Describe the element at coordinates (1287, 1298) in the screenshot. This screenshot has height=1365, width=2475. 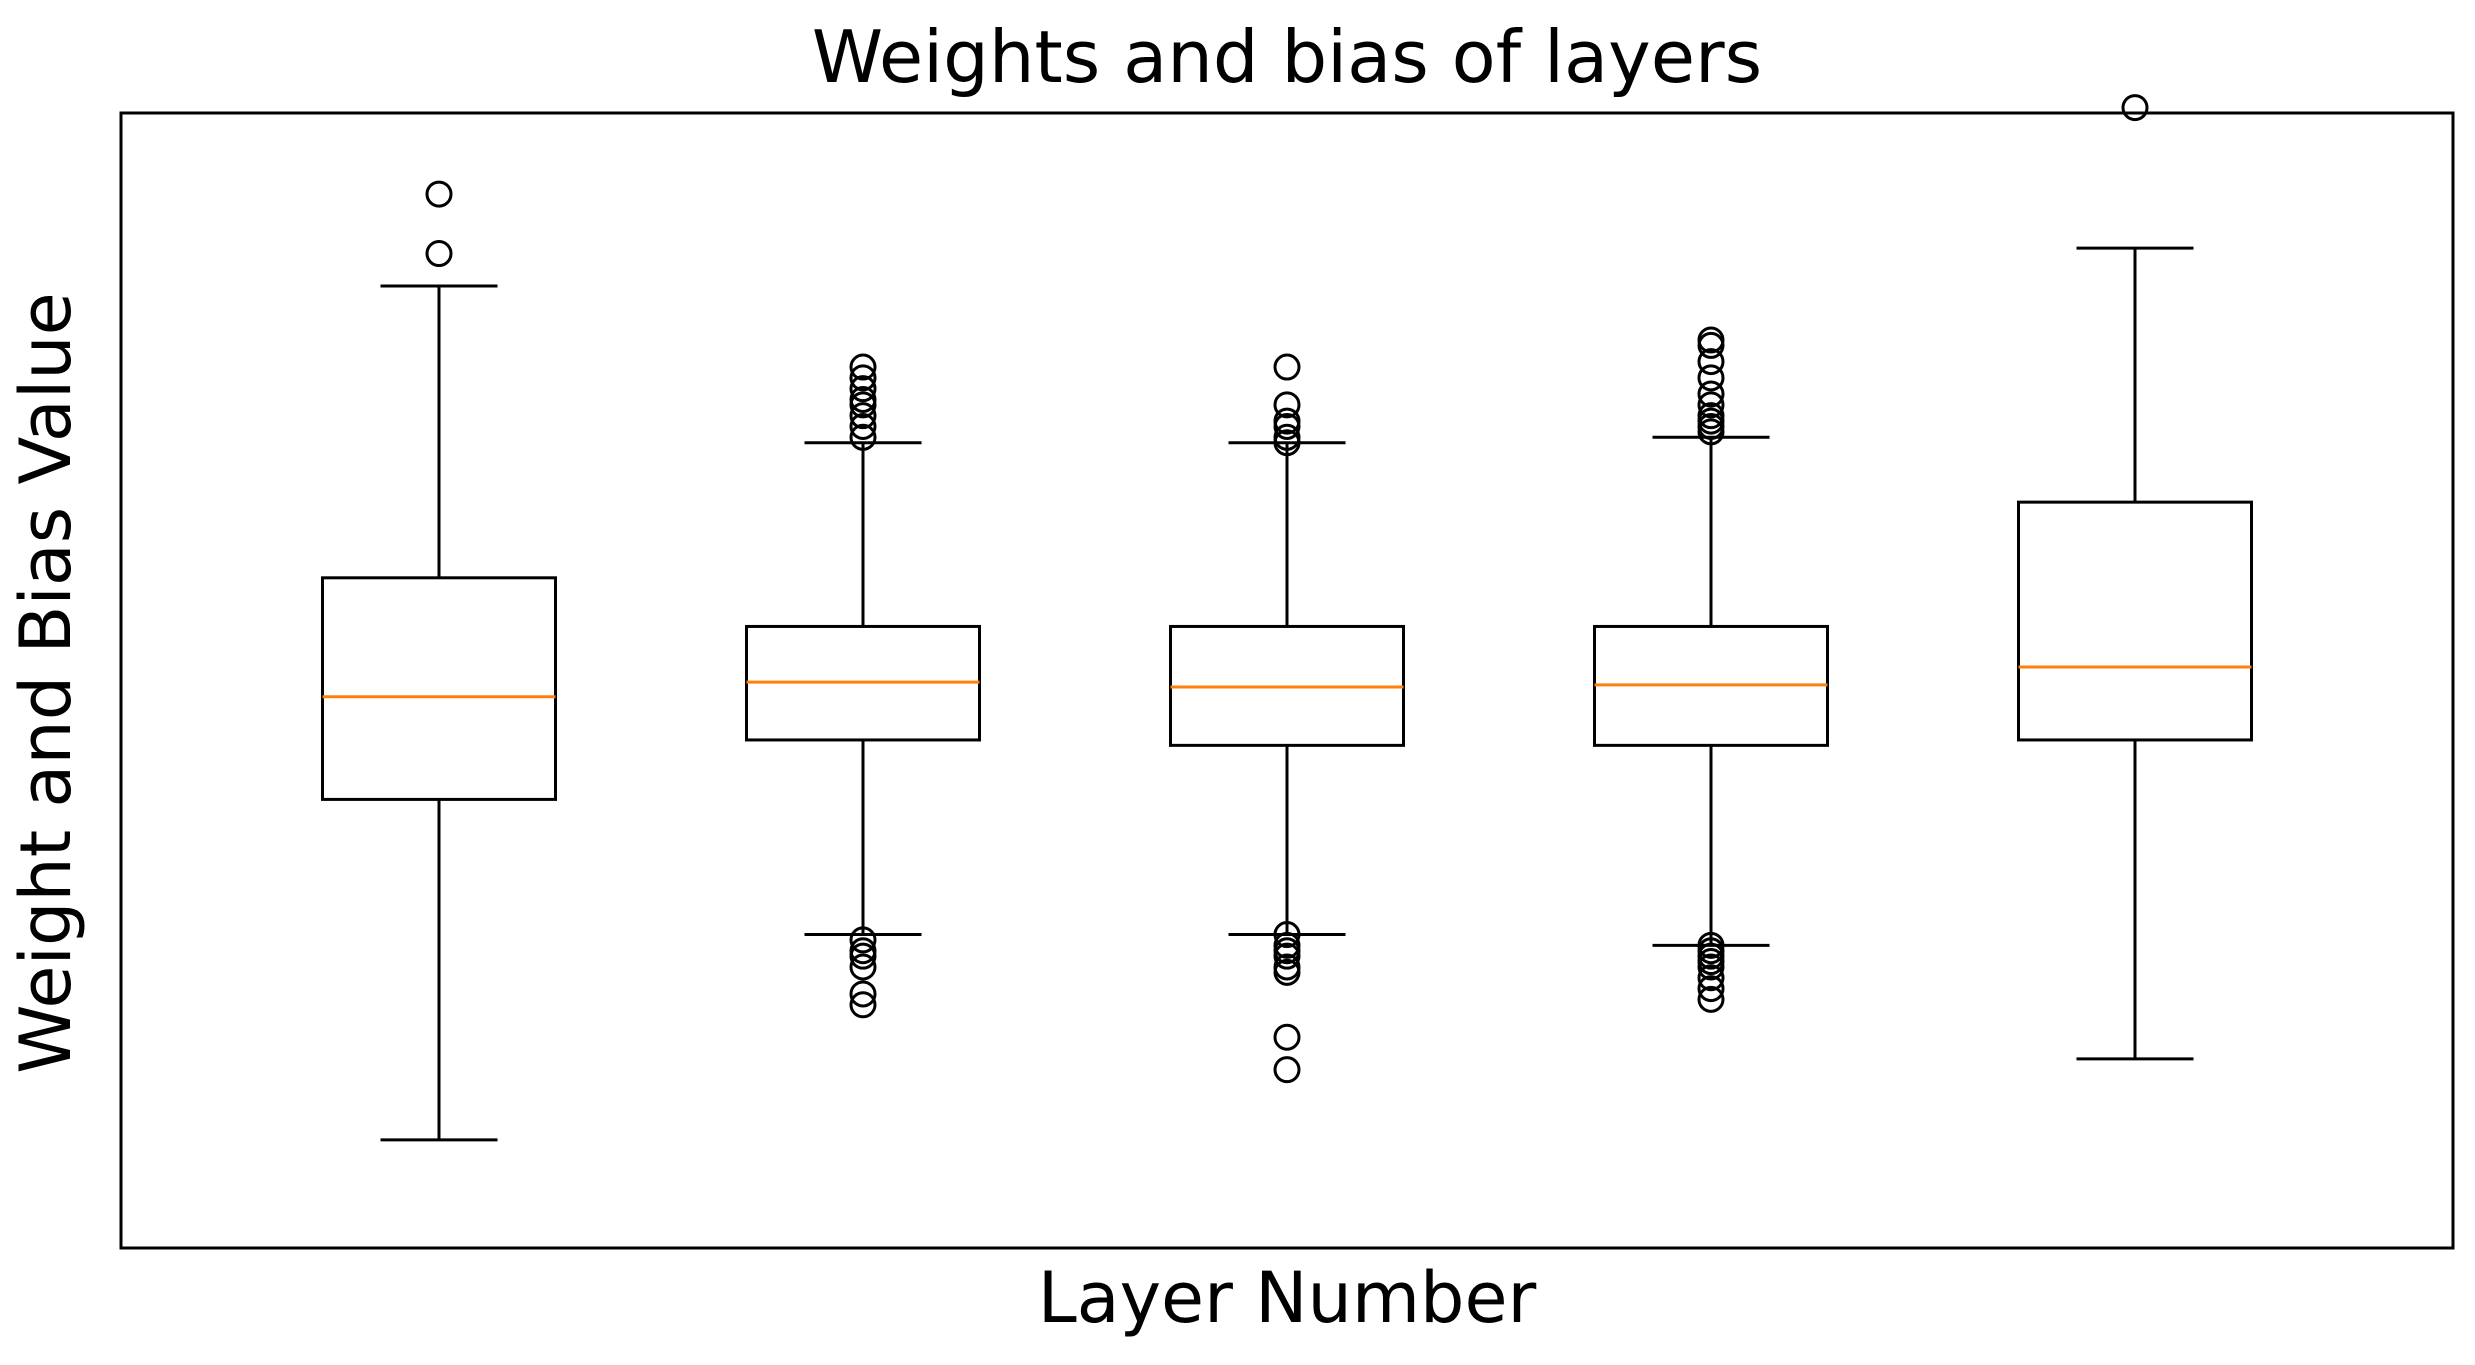
I see `x-axis-label: Layer Number` at that location.